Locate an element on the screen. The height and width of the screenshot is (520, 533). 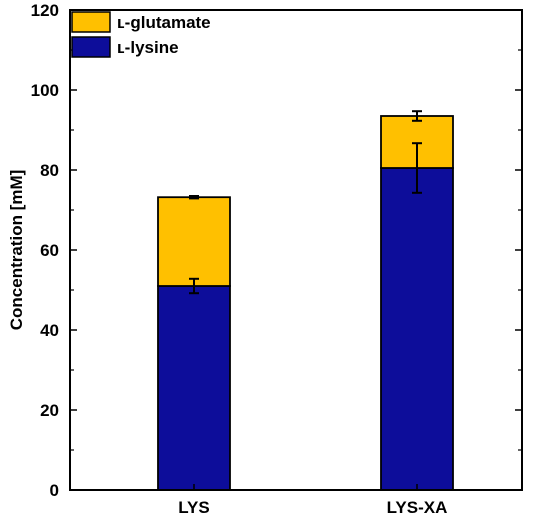
y-tick-label: 20 is located at coordinates (49, 410).